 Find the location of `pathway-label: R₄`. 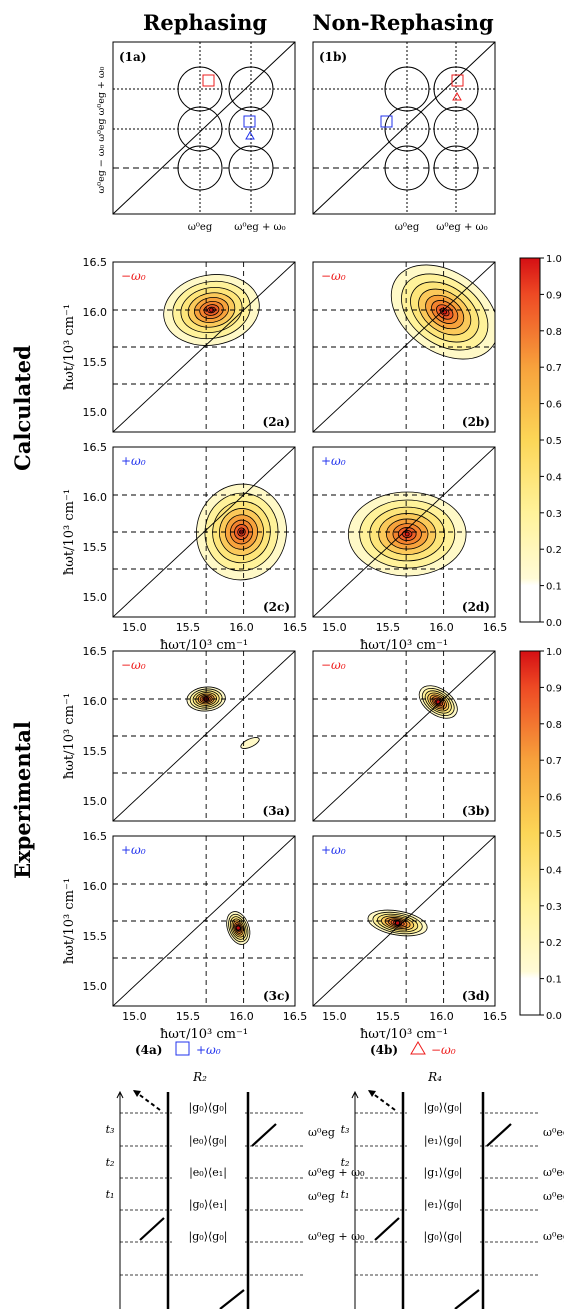

pathway-label: R₄ is located at coordinates (434, 1077).